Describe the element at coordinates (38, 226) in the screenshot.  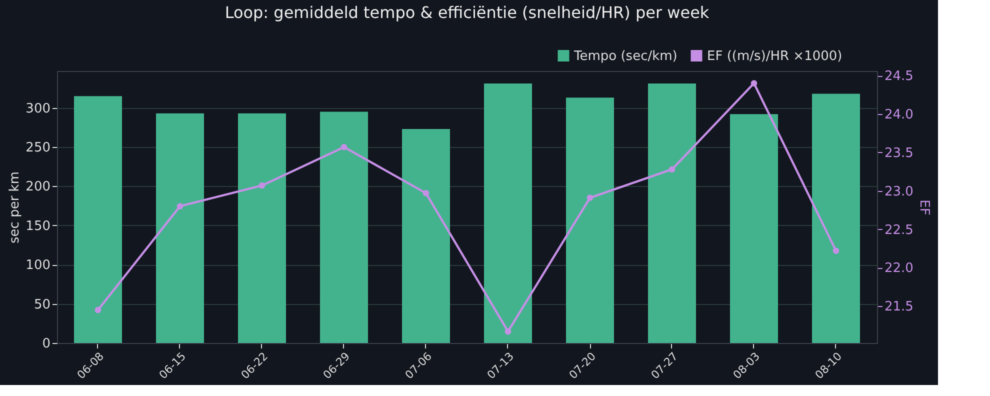
I see `y-tick-label: 150` at that location.